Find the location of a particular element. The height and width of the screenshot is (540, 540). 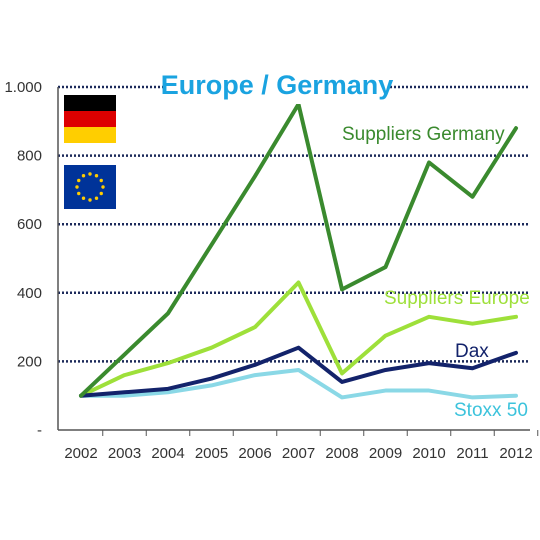

x-tick-label: 2004 is located at coordinates (167, 453).